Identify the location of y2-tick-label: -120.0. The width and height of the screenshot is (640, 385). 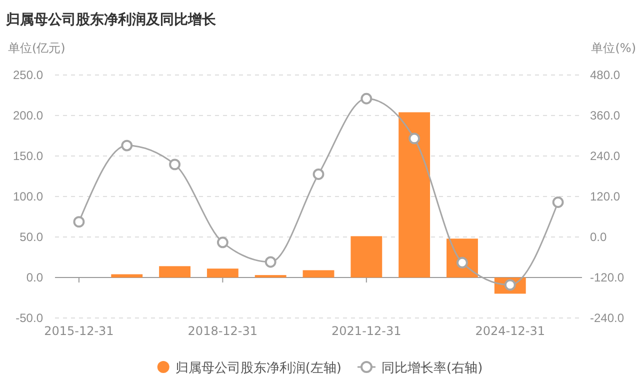
(607, 277).